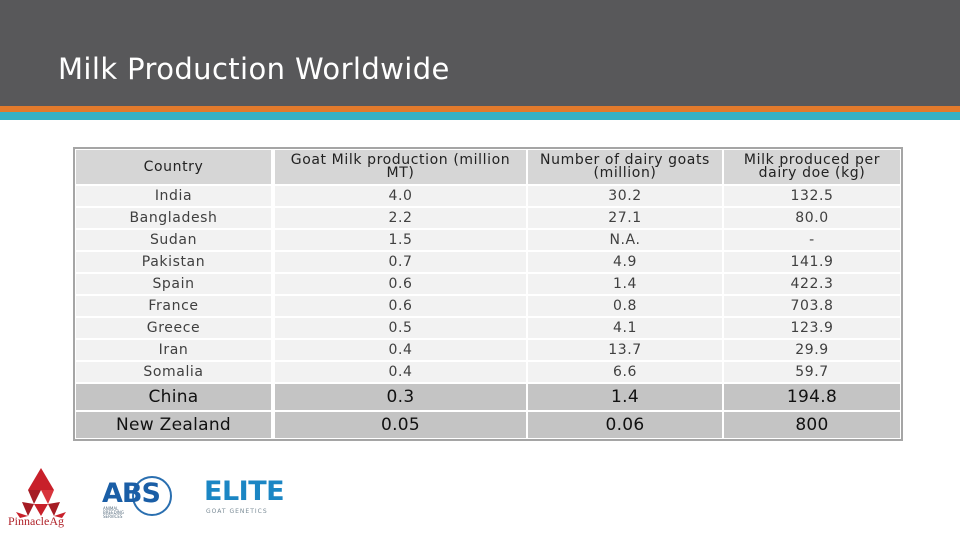 The width and height of the screenshot is (960, 540). I want to click on cell-goats: 27.1, so click(625, 218).